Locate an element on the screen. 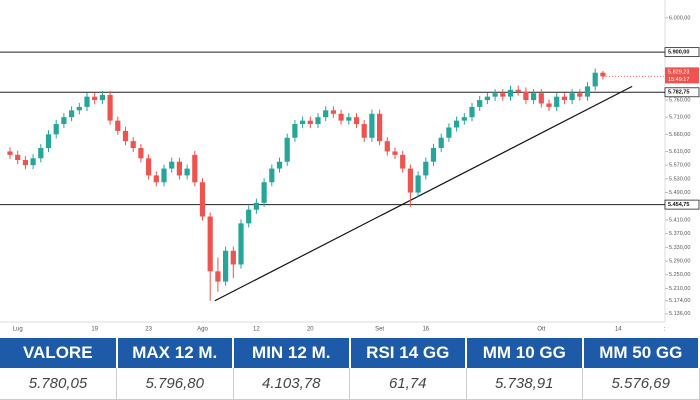 The height and width of the screenshot is (400, 700). x-tick-label: 19 is located at coordinates (94, 330).